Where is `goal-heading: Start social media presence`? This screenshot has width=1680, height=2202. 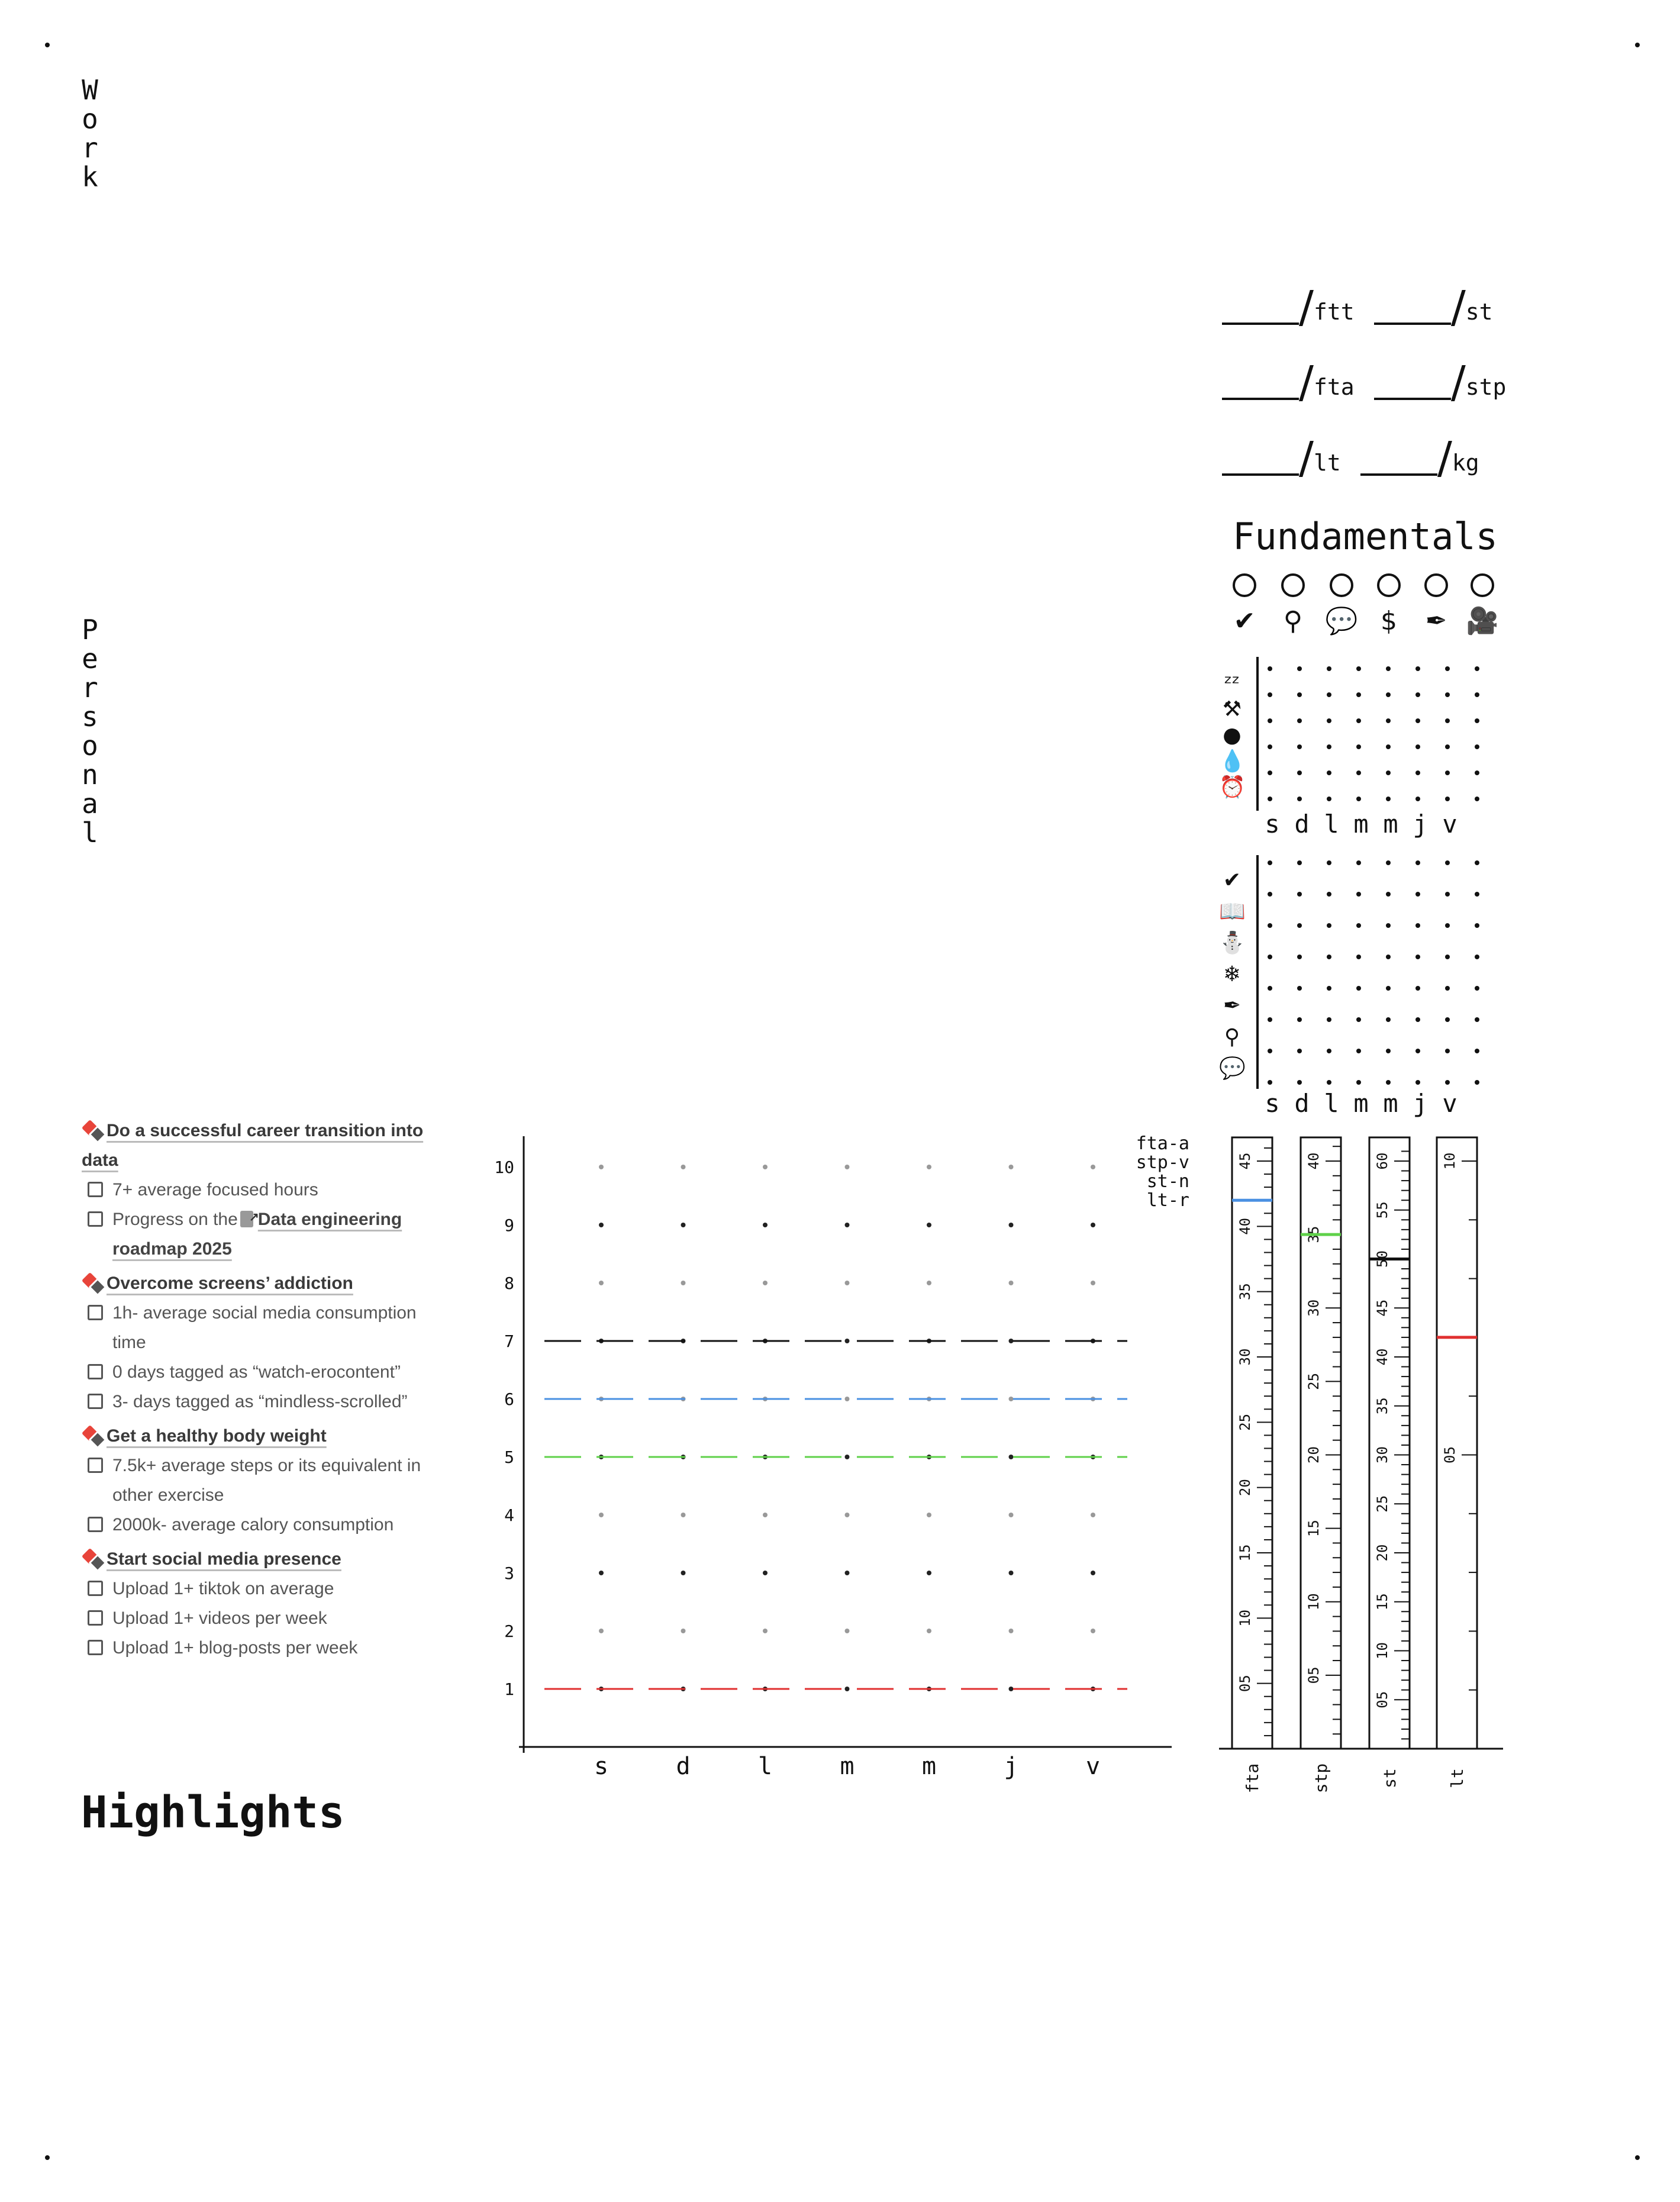
goal-heading: Start social media presence is located at coordinates (259, 1560).